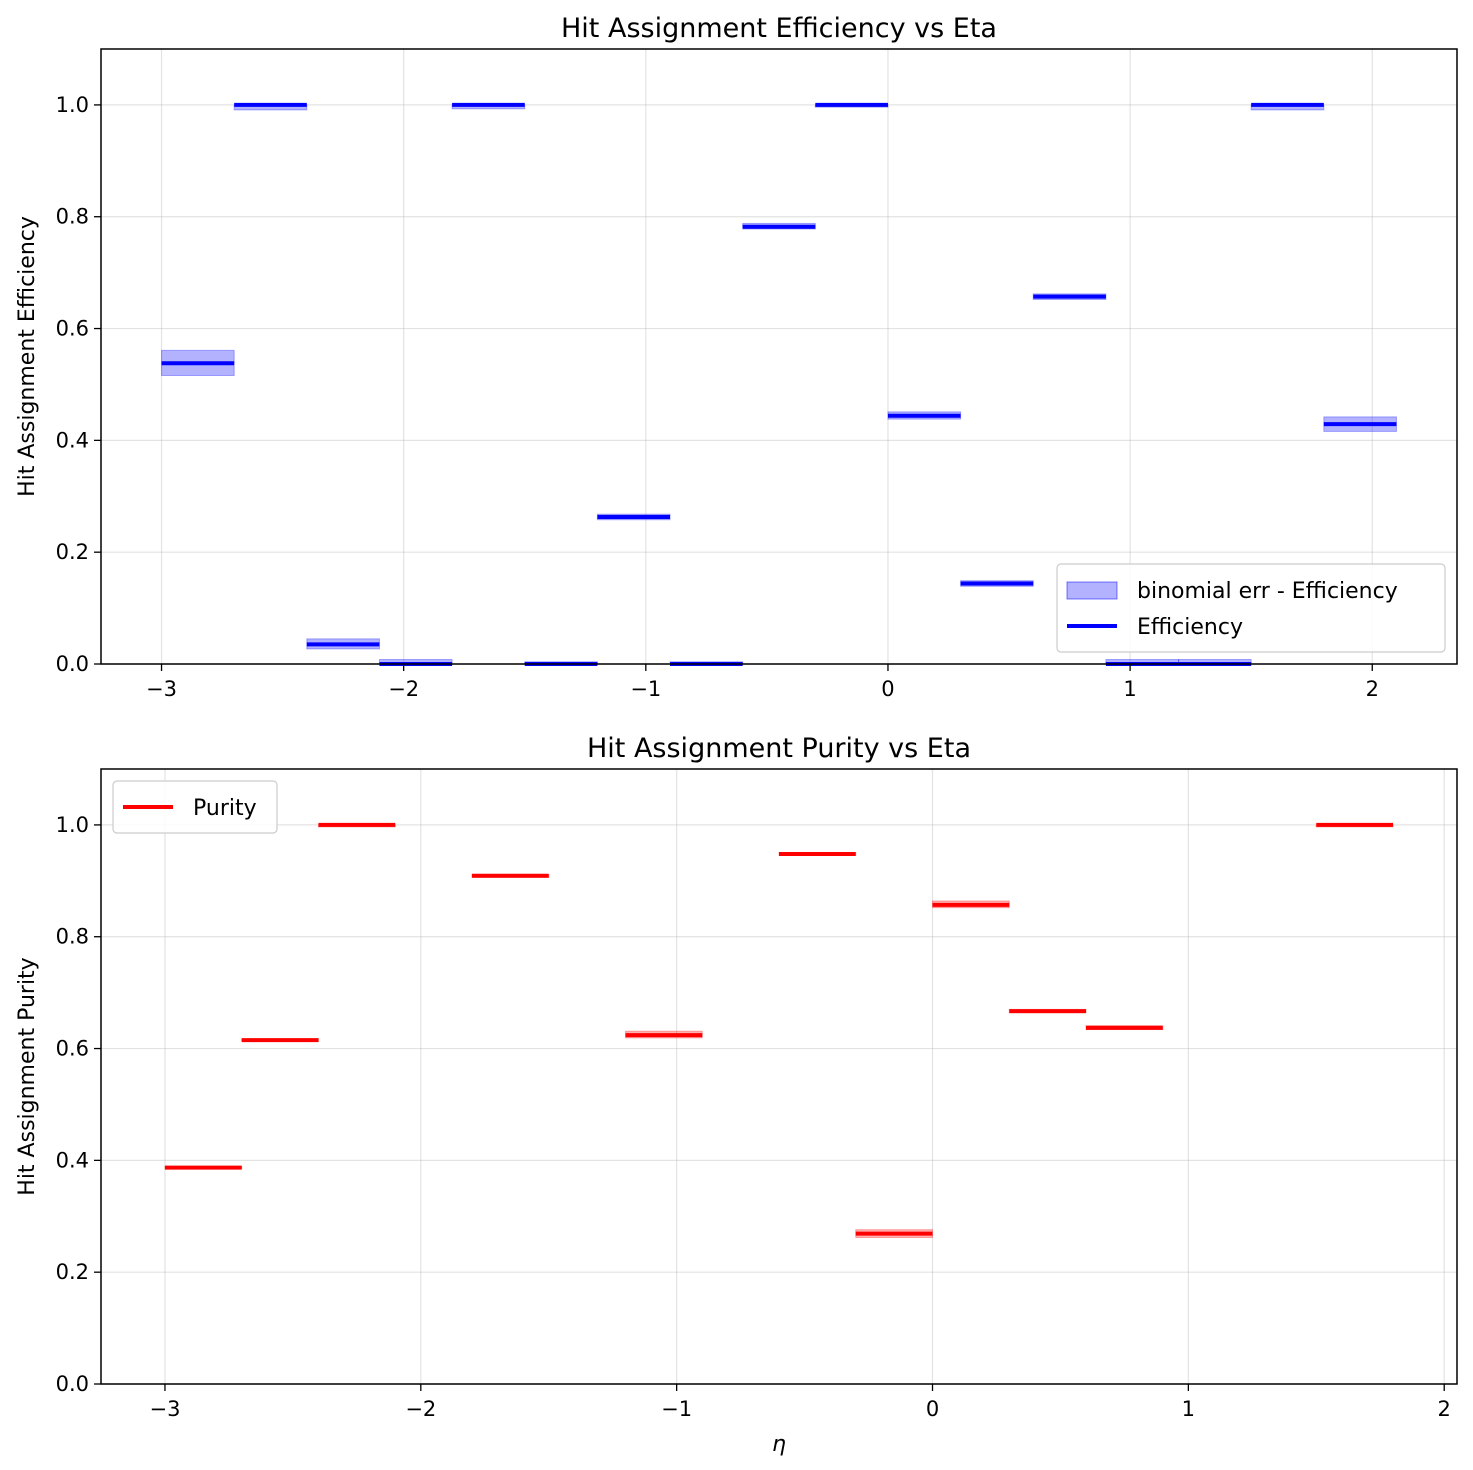  Describe the element at coordinates (1267, 591) in the screenshot. I see `legend-label: binomial err - Efficiency` at that location.